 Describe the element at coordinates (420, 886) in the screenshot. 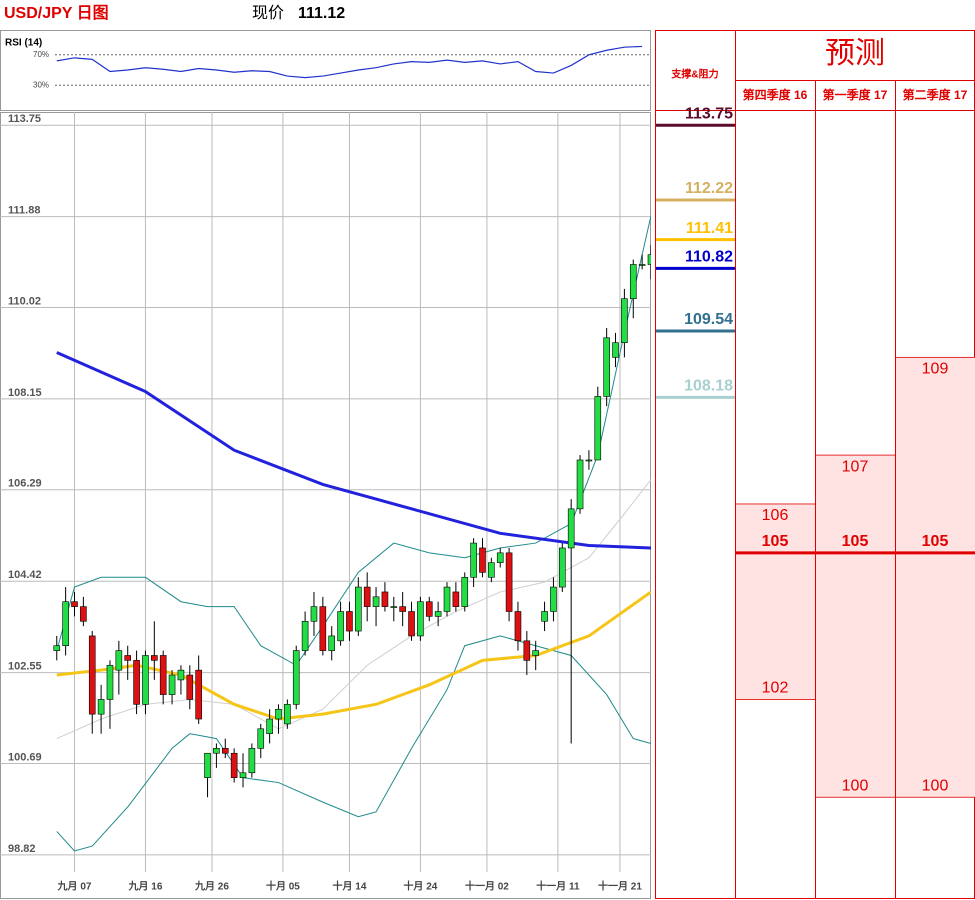

I see `x-tick-label: 十月 24` at that location.